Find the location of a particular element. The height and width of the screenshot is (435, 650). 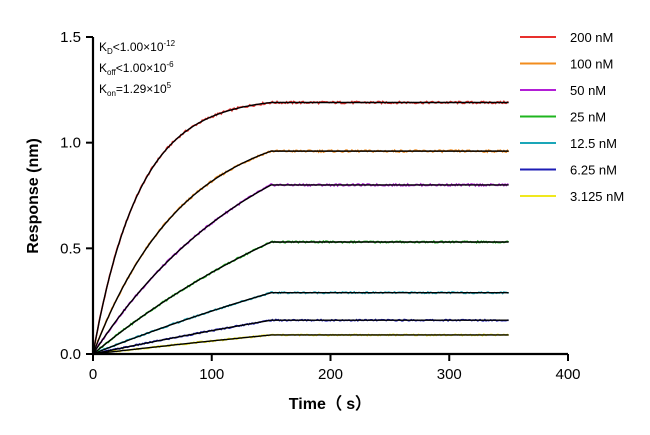

x-tick-label: 400 is located at coordinates (567, 374).